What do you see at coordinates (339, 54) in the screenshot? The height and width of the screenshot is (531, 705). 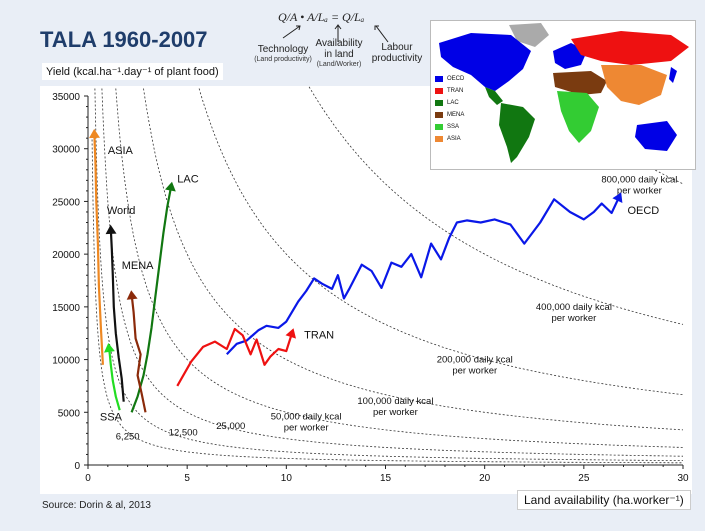 I see `formula-label-availability-2: in land` at bounding box center [339, 54].